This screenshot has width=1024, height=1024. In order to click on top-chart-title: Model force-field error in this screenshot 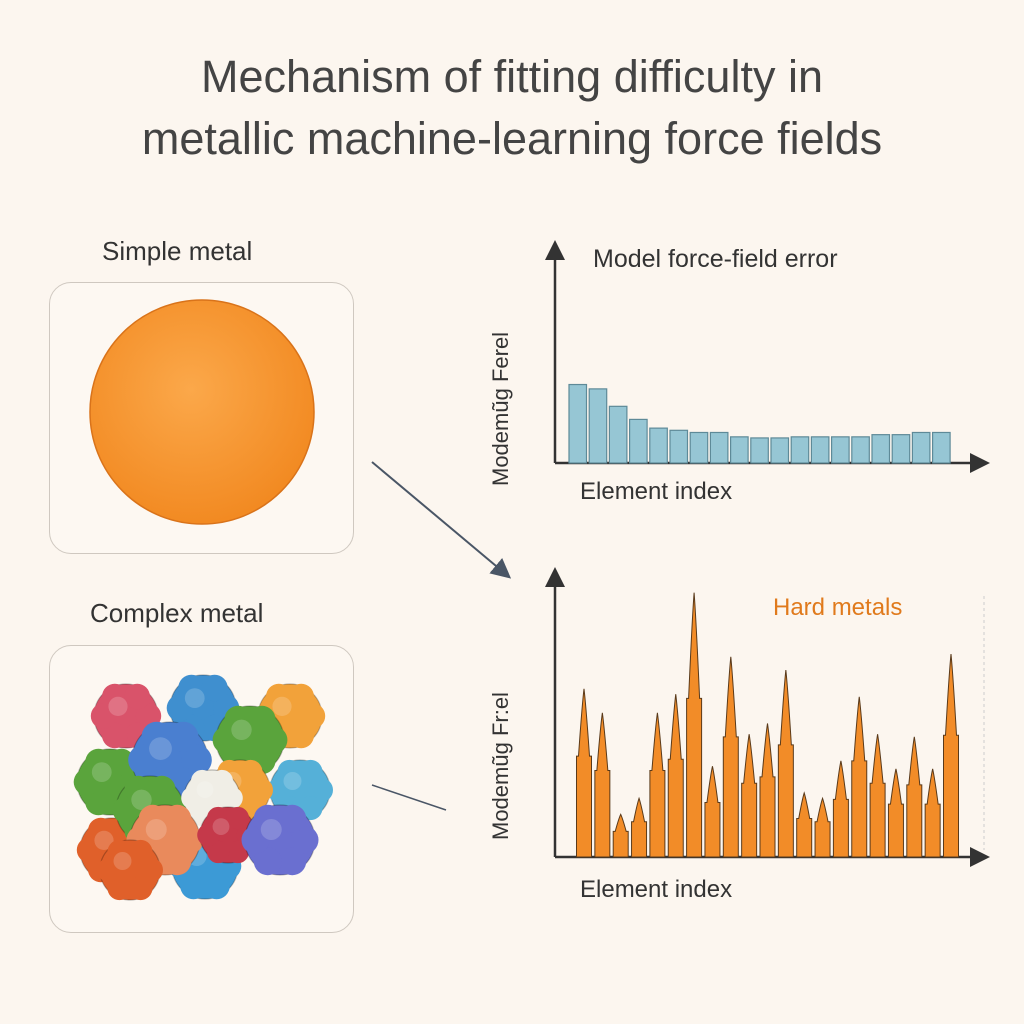, I will do `click(715, 259)`.